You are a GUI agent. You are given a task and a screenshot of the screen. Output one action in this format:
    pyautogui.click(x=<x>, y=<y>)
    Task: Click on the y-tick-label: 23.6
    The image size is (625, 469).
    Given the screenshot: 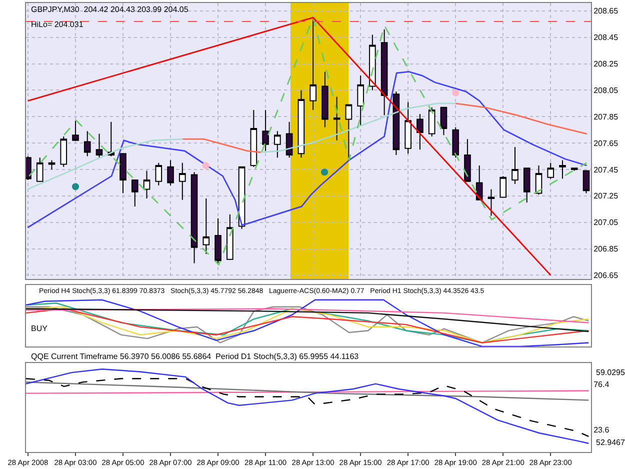 What is the action you would take?
    pyautogui.click(x=602, y=430)
    